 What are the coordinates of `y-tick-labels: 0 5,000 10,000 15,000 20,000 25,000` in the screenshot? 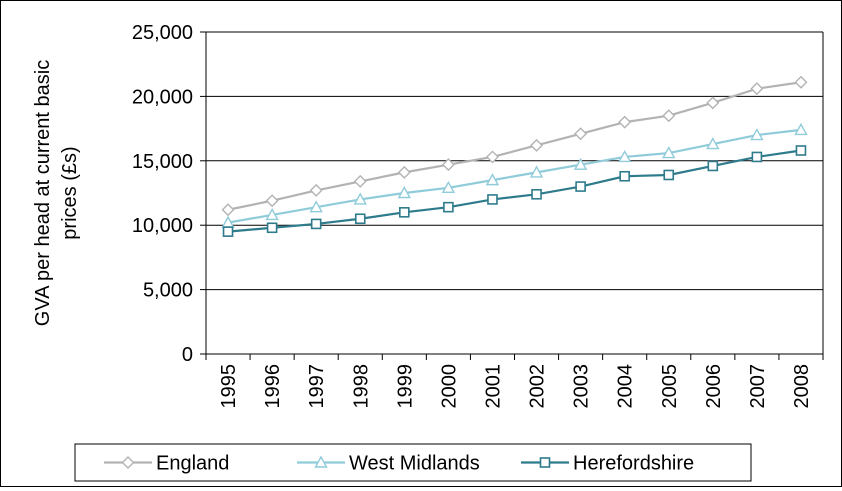 It's located at (162, 194).